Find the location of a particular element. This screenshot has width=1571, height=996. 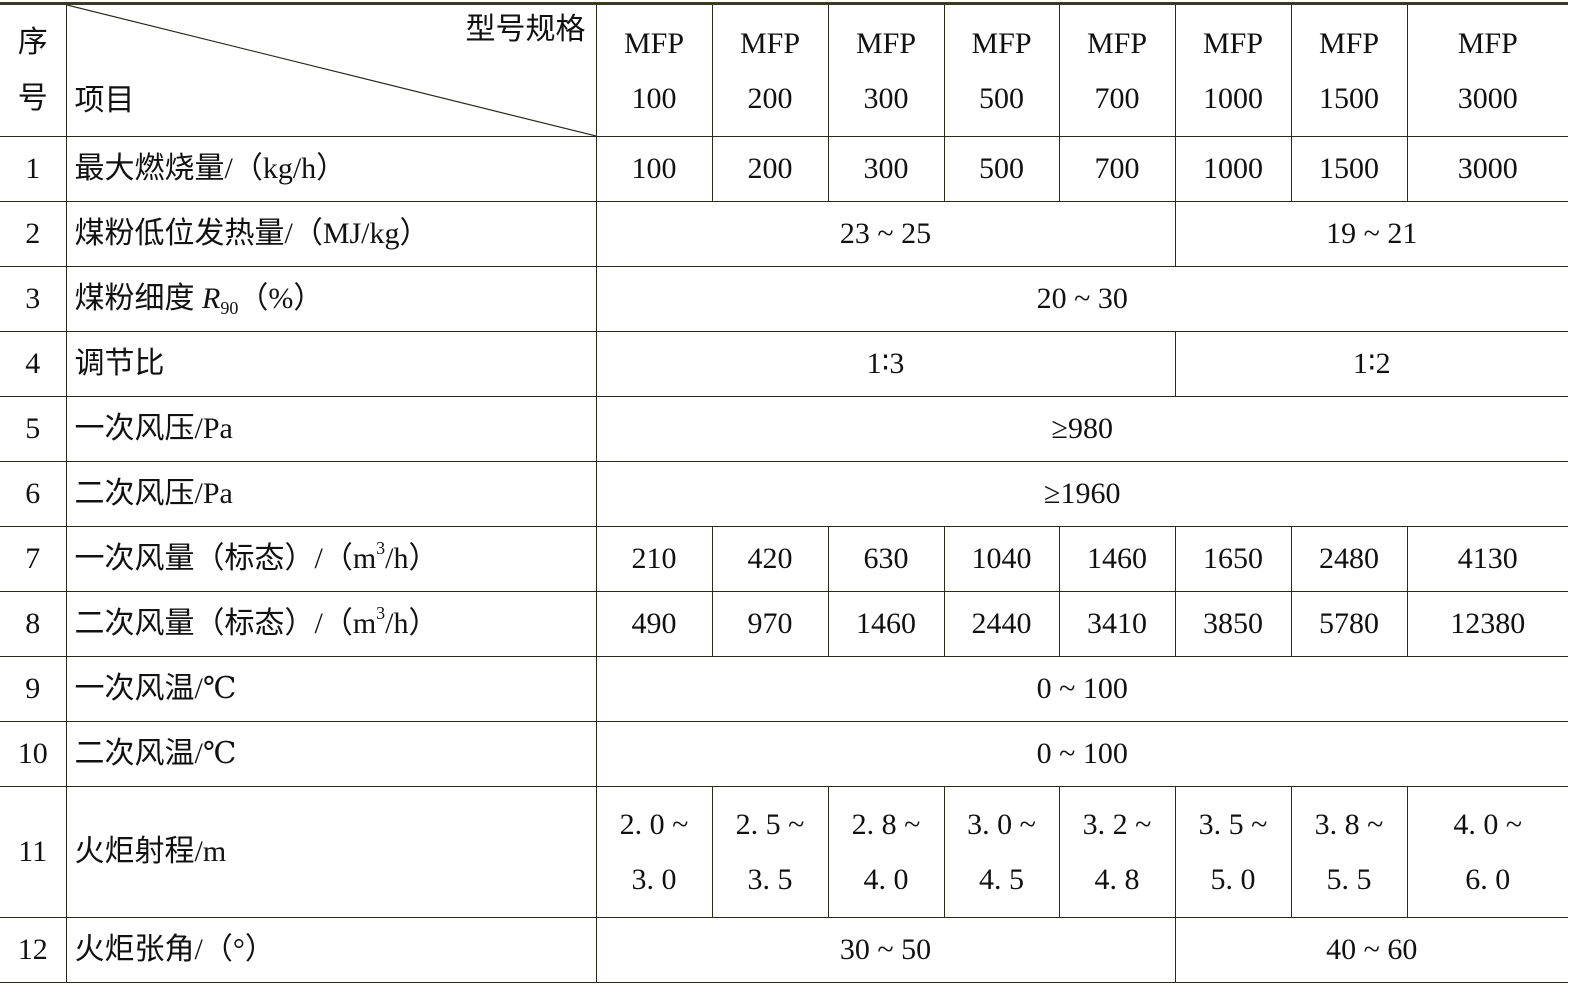

row-label: 二次风压/Pa is located at coordinates (331, 494).